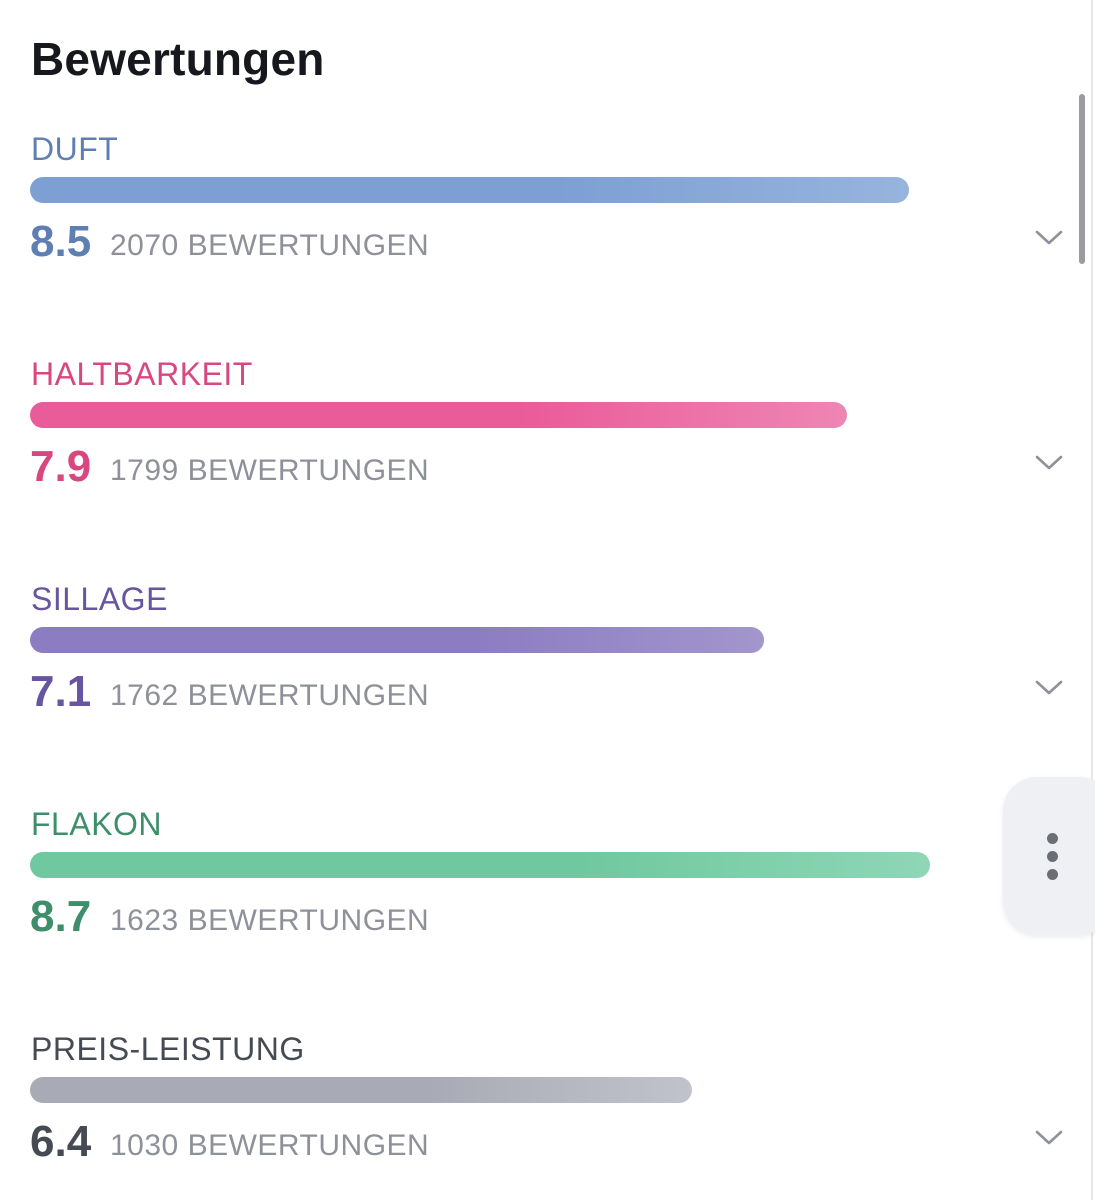 This screenshot has width=1095, height=1200. I want to click on rating-count: 1799 BEWERTUNGEN, so click(270, 470).